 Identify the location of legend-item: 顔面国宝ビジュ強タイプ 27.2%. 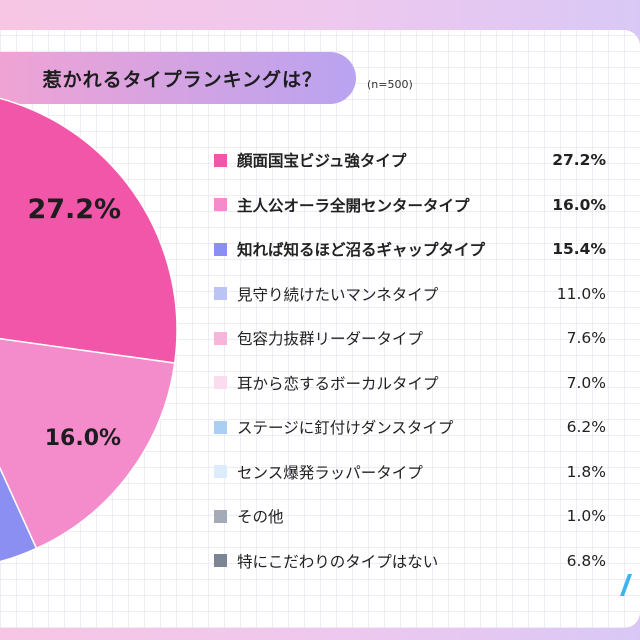
(410, 160).